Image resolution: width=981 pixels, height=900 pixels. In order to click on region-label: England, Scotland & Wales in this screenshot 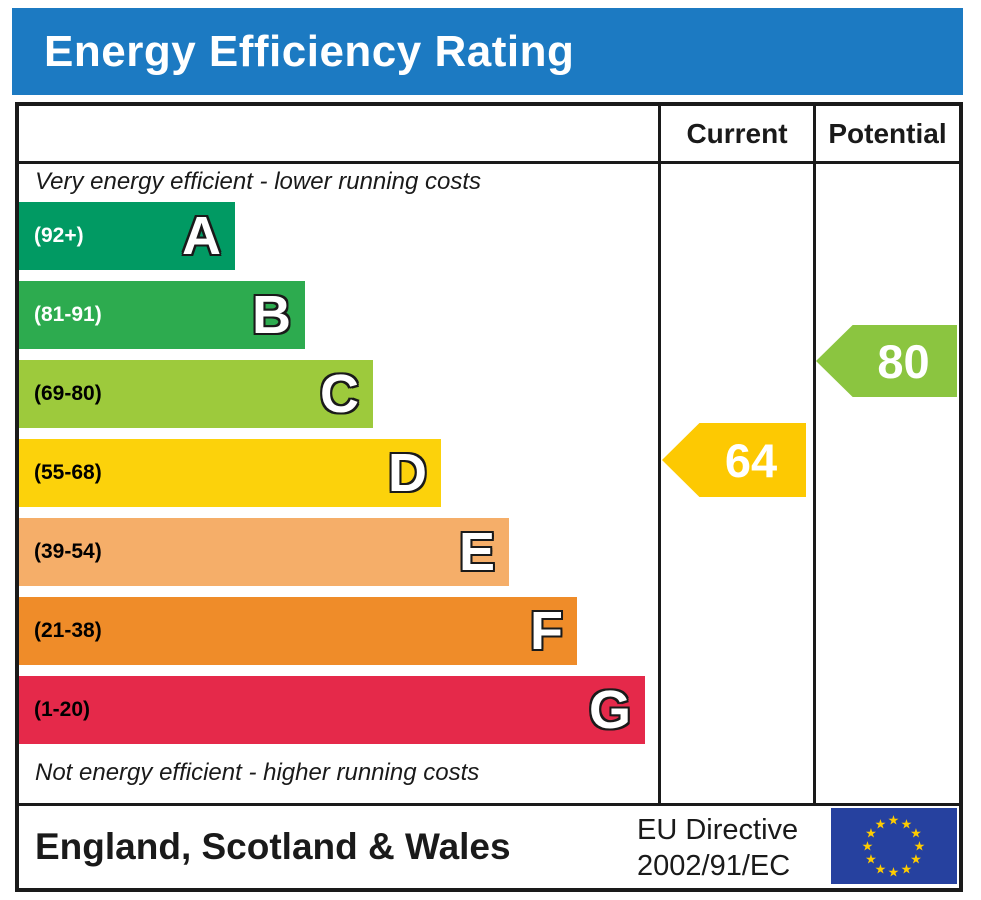, I will do `click(273, 846)`.